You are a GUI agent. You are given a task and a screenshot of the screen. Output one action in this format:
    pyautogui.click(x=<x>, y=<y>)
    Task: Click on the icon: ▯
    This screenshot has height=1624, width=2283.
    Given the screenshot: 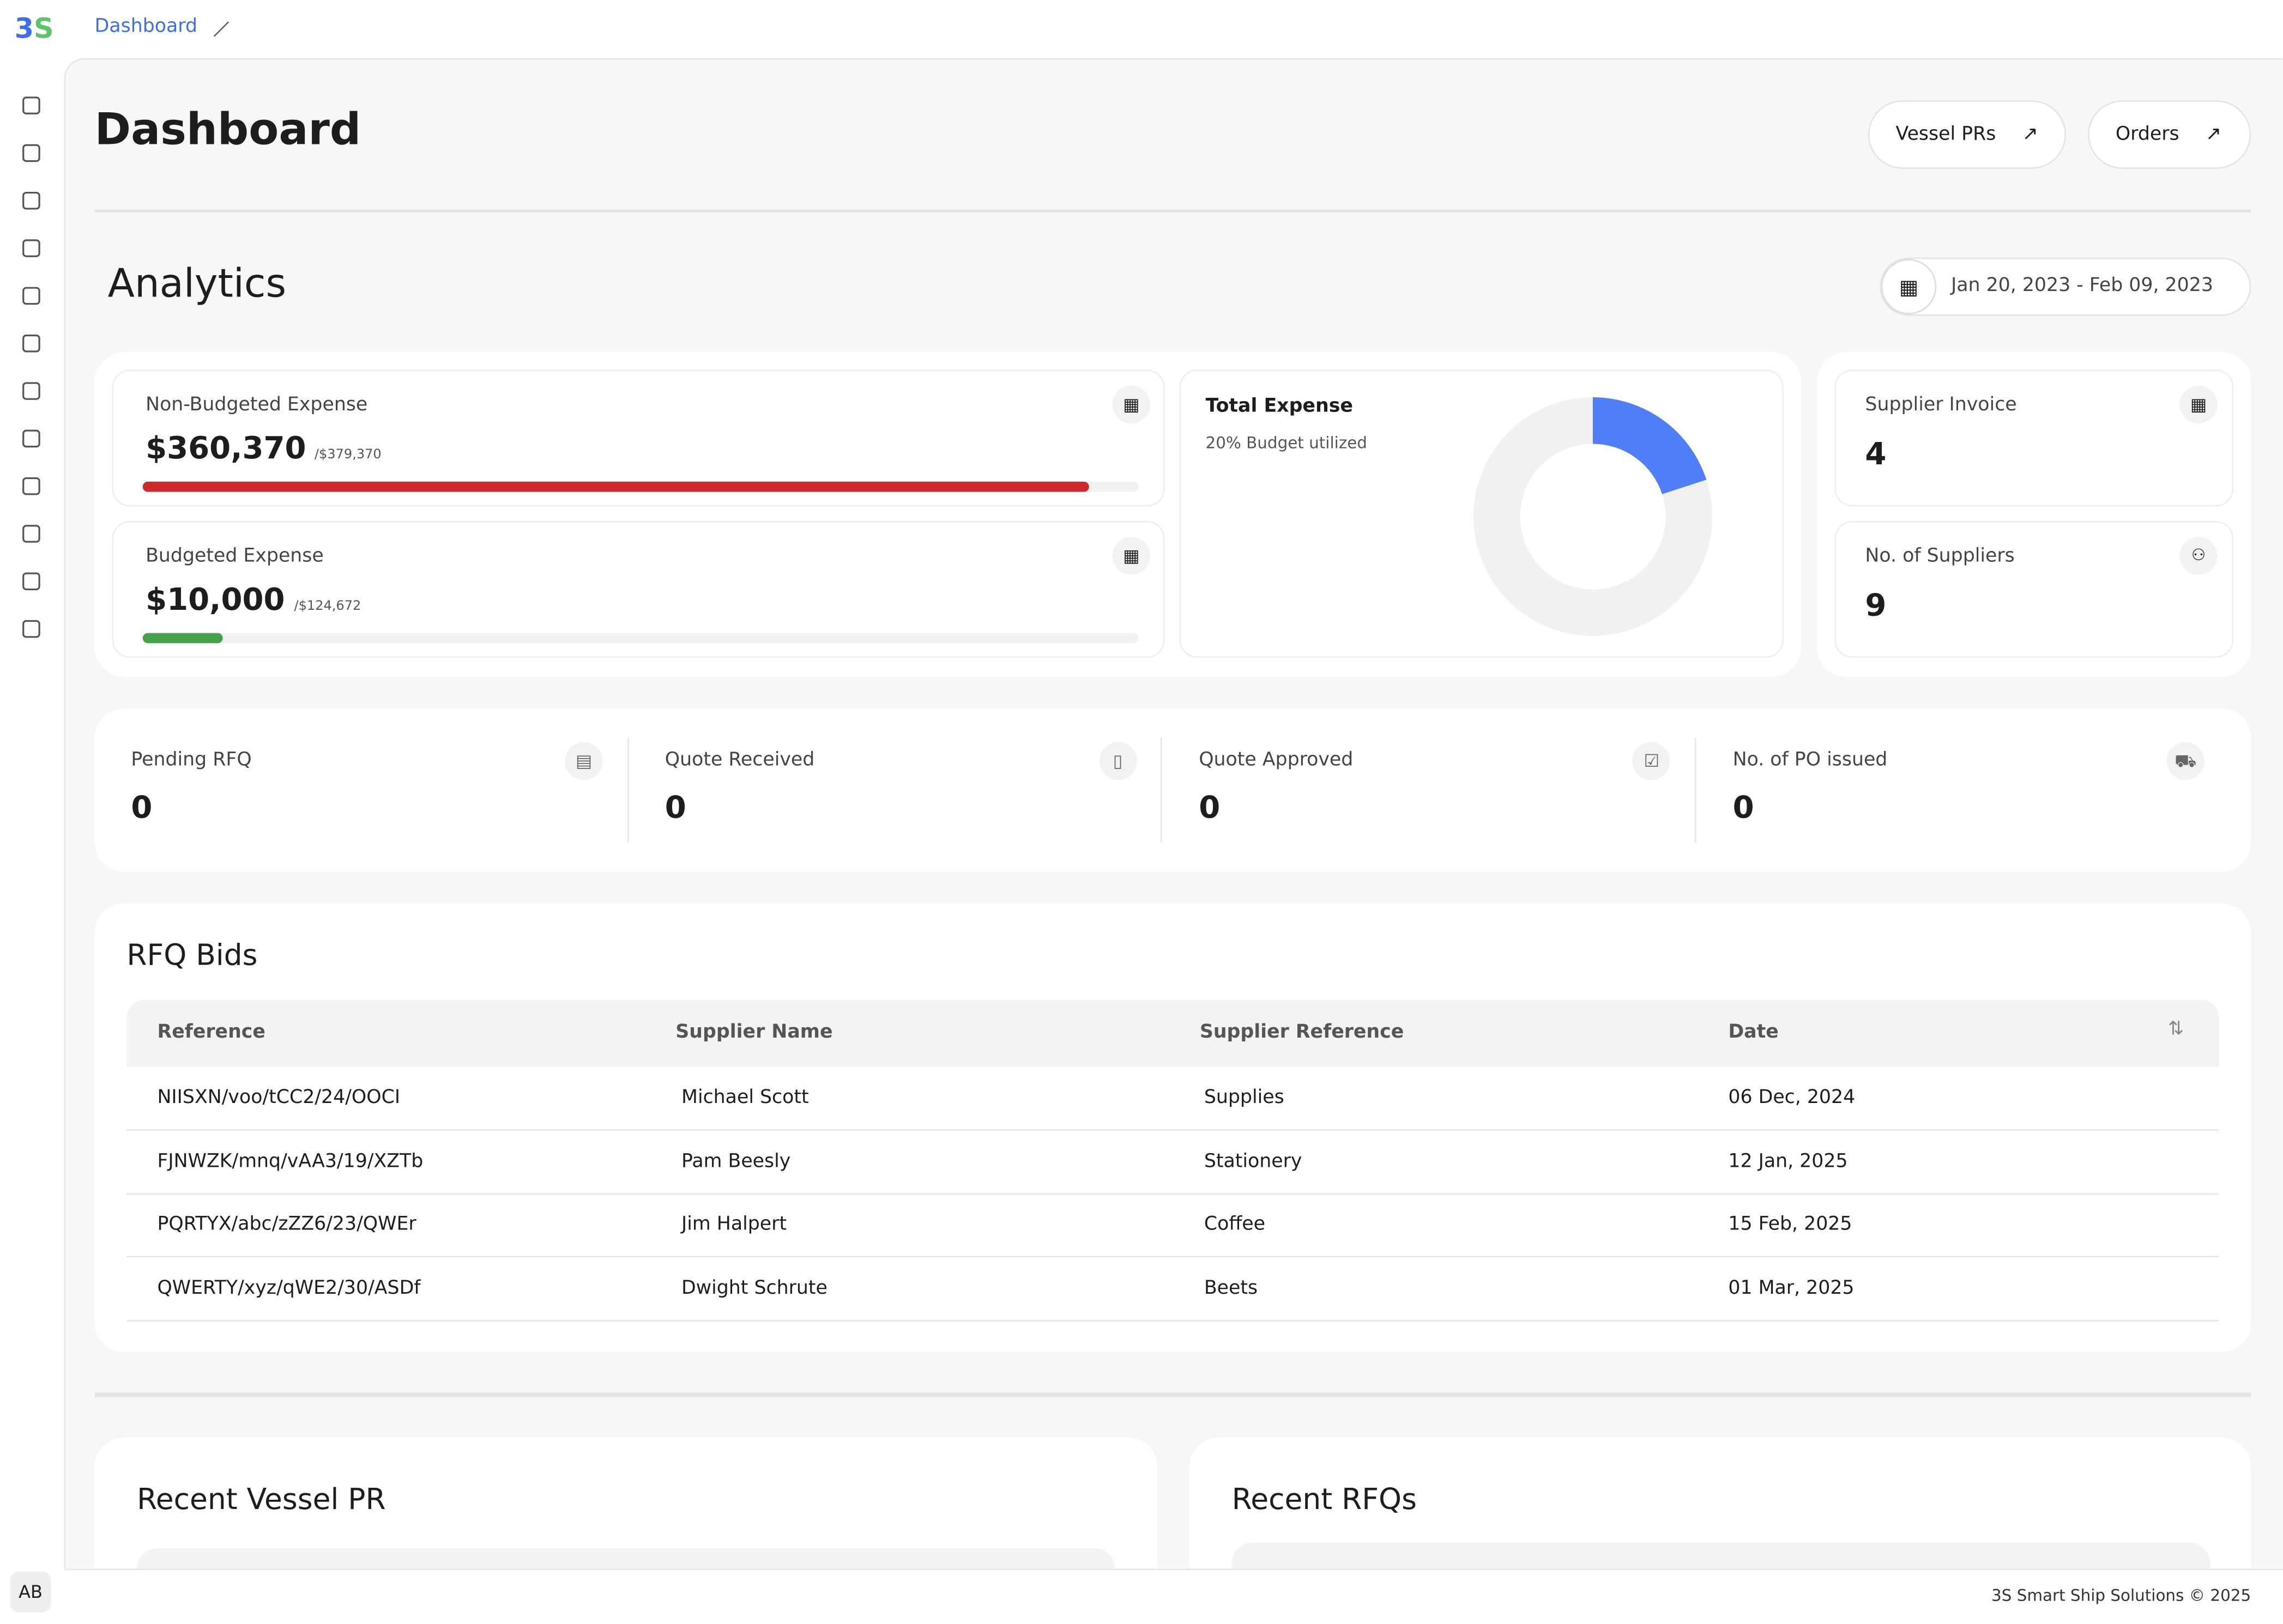 What is the action you would take?
    pyautogui.click(x=1117, y=761)
    